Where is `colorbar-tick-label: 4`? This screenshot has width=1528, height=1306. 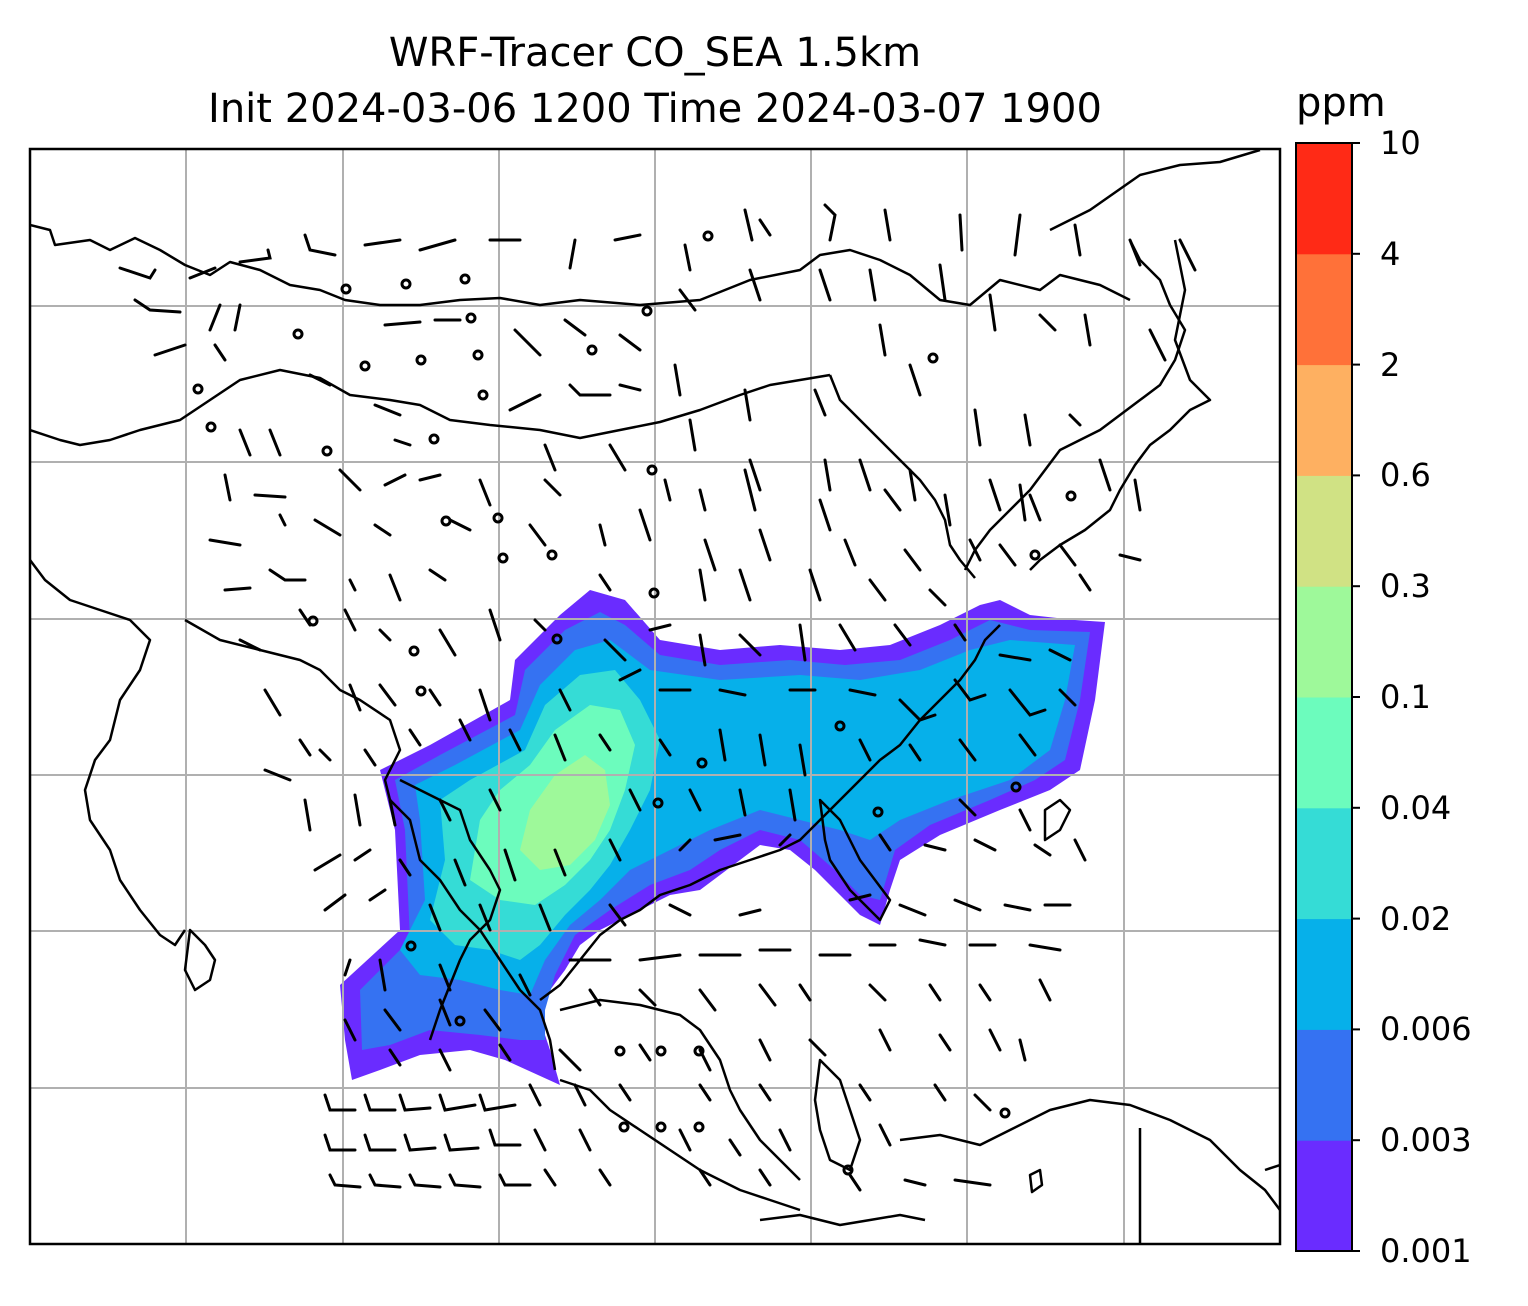
colorbar-tick-label: 4 is located at coordinates (1390, 253).